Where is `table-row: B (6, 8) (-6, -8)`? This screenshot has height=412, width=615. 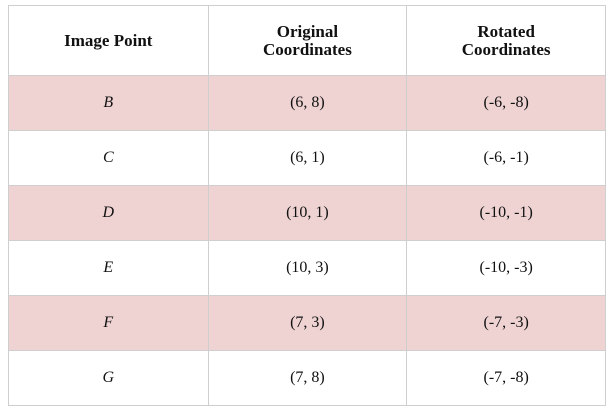 table-row: B (6, 8) (-6, -8) is located at coordinates (307, 103).